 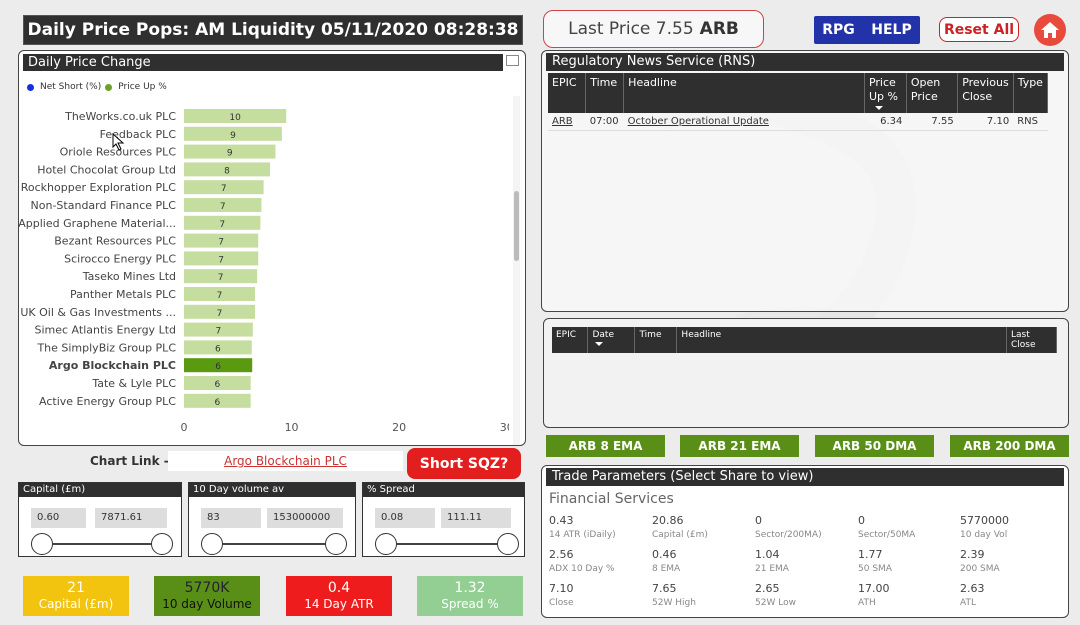 What do you see at coordinates (508, 544) in the screenshot?
I see `spread-slider-max-handle` at bounding box center [508, 544].